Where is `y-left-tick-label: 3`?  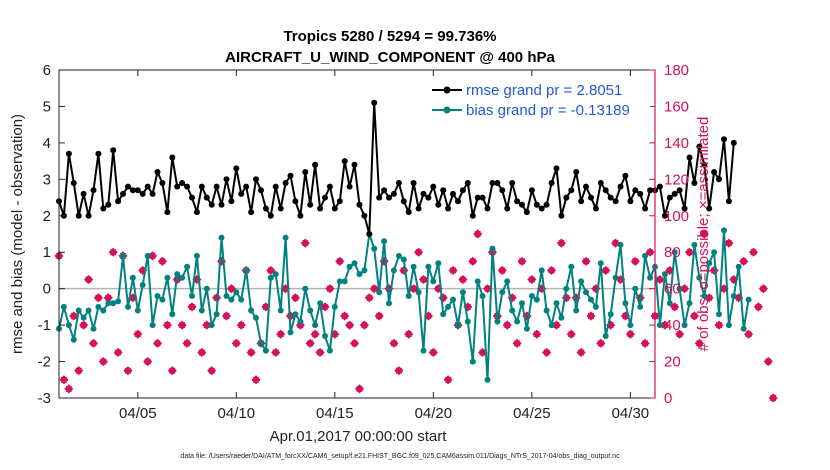 y-left-tick-label: 3 is located at coordinates (47, 179).